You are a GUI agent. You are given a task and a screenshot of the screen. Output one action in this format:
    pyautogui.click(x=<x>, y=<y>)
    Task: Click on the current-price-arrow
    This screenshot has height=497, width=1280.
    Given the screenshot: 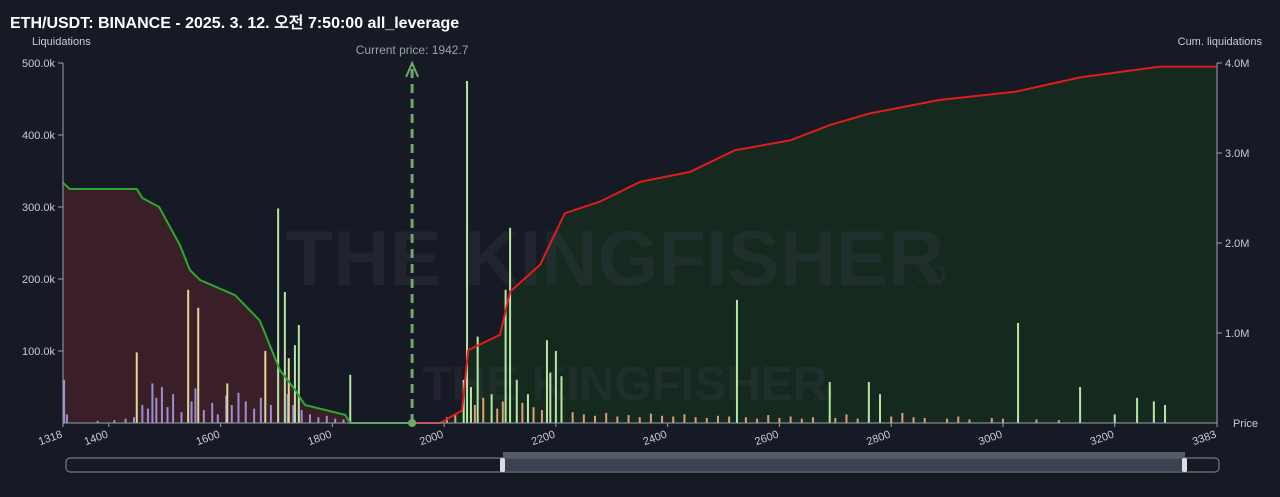 What is the action you would take?
    pyautogui.click(x=412, y=69)
    